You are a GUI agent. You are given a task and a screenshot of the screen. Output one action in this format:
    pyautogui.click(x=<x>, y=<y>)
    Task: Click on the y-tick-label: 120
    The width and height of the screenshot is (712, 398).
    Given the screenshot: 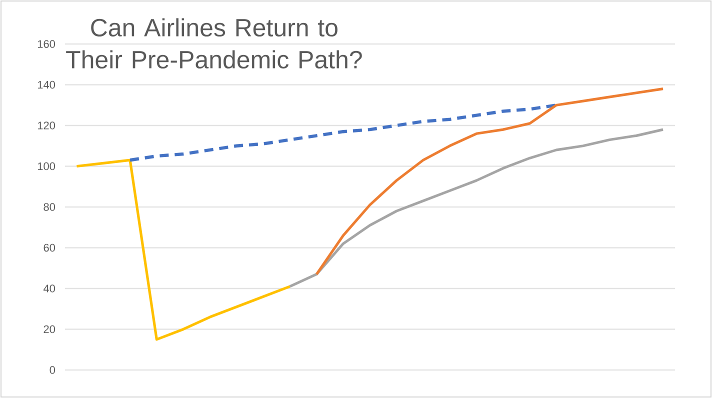 What is the action you would take?
    pyautogui.click(x=47, y=126)
    